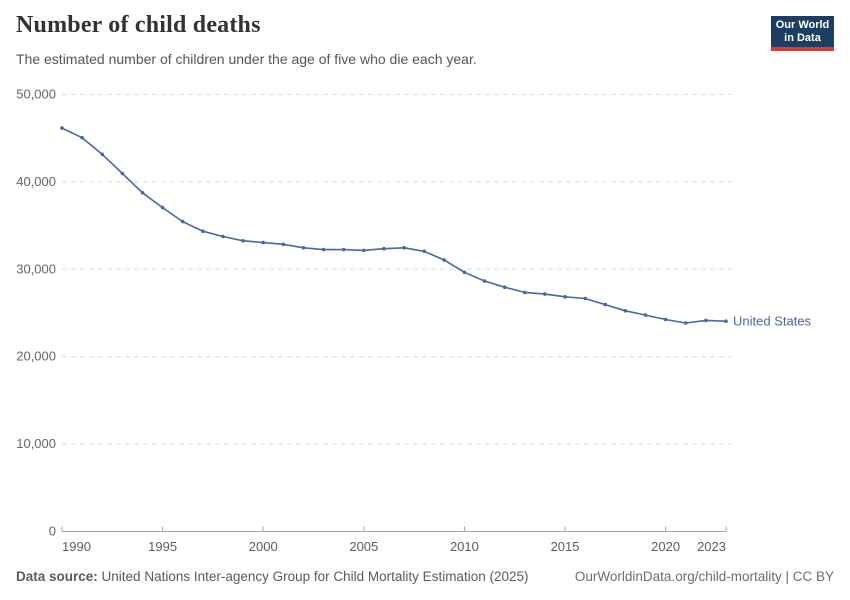 The image size is (850, 600). I want to click on owid-logo-line2: in Data, so click(802, 38).